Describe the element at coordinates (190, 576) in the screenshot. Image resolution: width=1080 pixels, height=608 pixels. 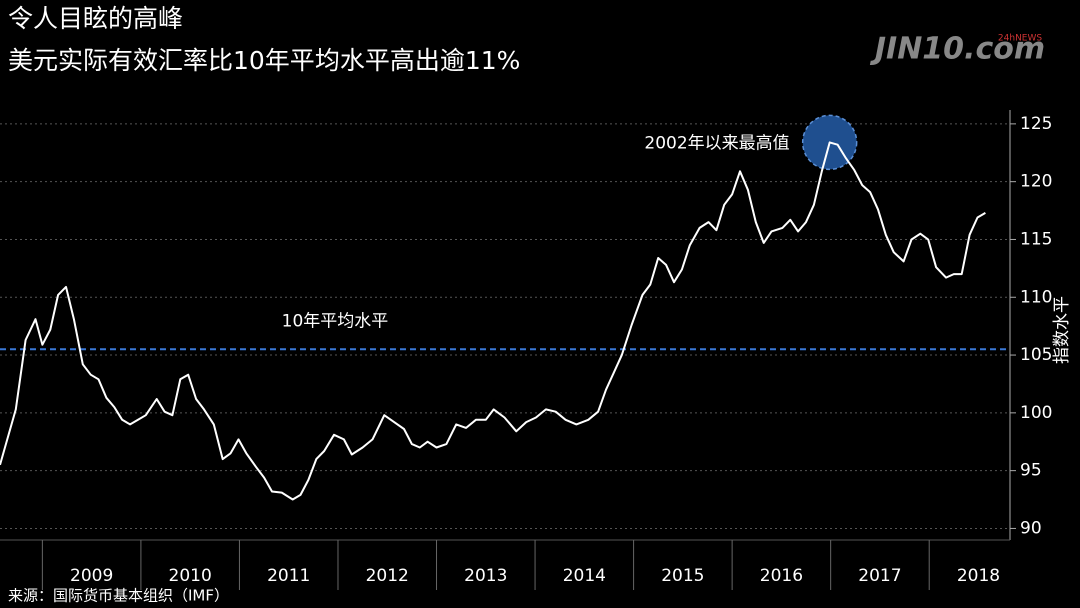
I see `x-tick-label: 2010` at that location.